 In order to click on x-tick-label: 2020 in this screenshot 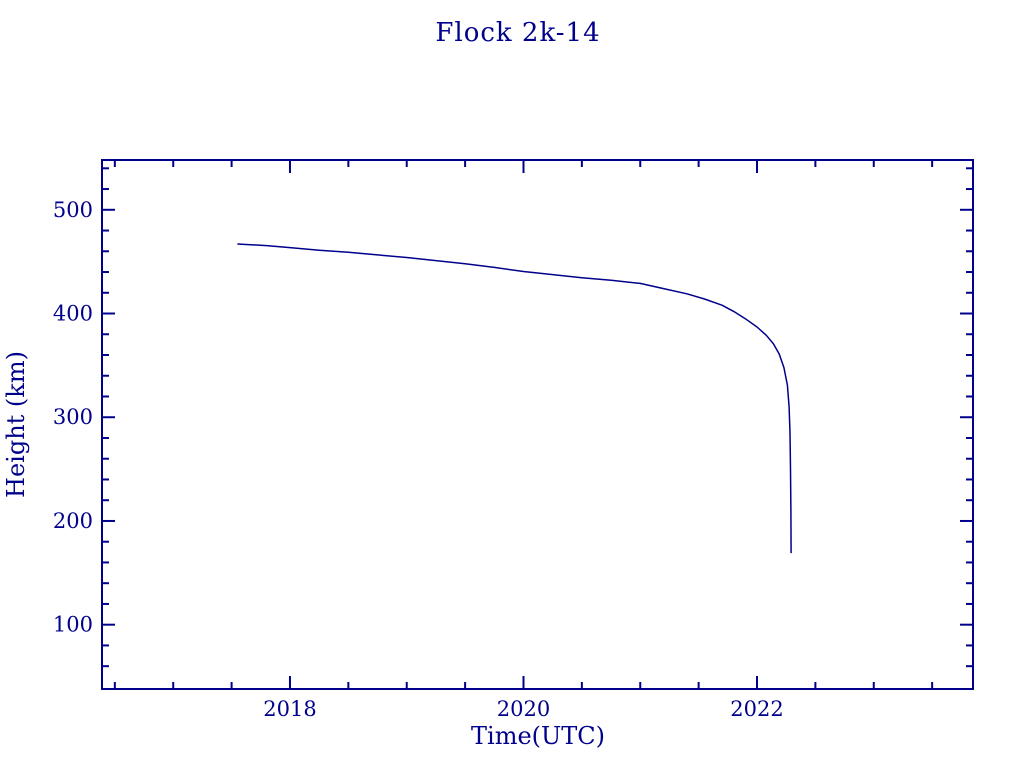, I will do `click(523, 709)`.